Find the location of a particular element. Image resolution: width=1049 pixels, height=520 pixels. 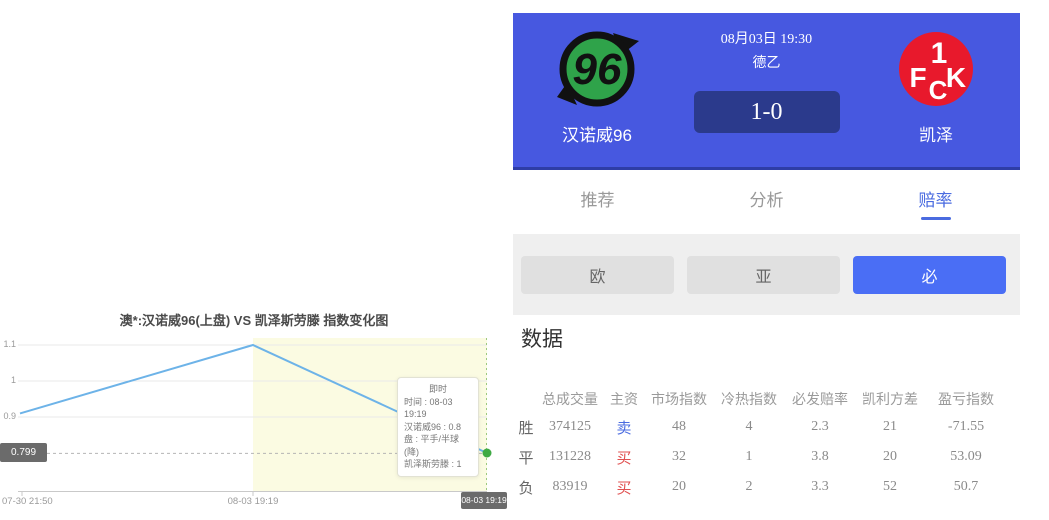

tab-recommend: 推荐 is located at coordinates (597, 200).